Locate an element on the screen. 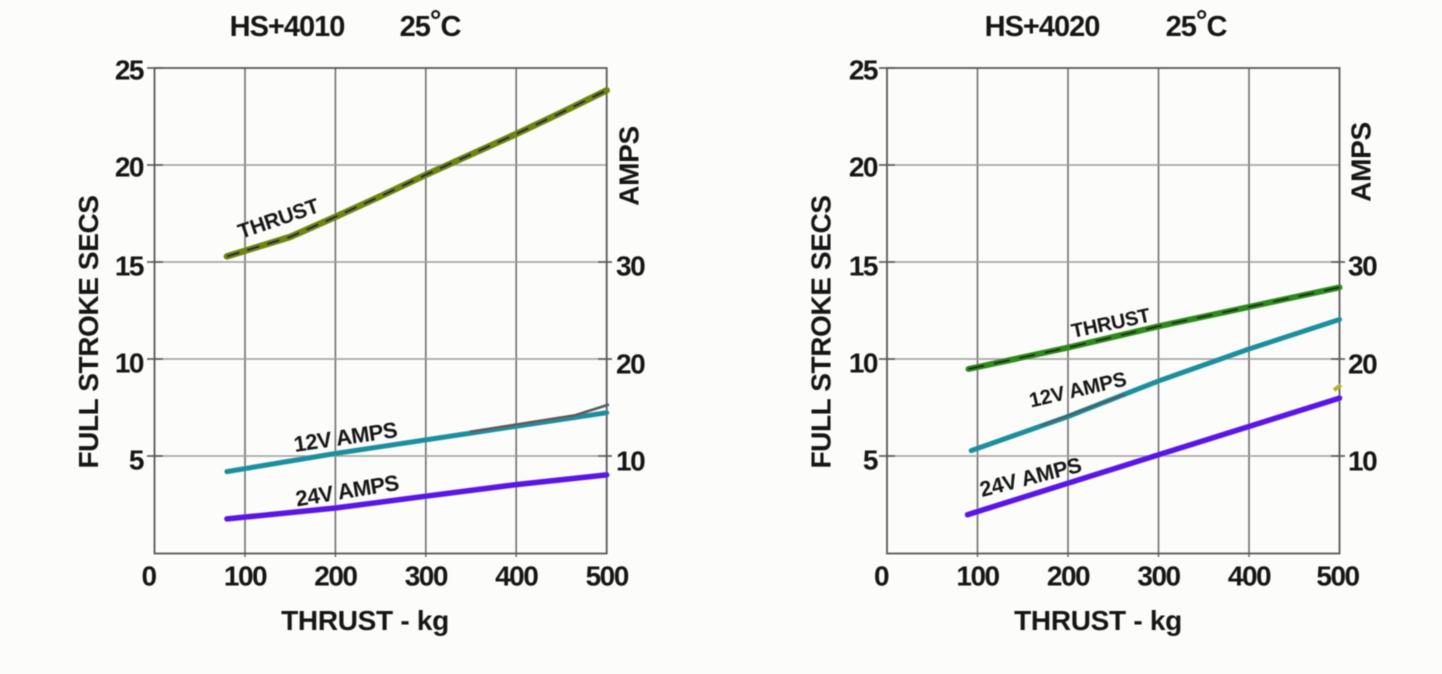 This screenshot has width=1442, height=674. svg-text: HS+4020 is located at coordinates (1042, 27).